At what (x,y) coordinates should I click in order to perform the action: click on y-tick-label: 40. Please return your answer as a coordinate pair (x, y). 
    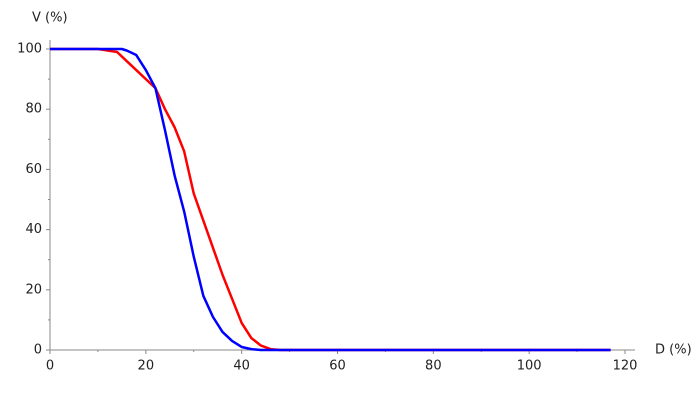
    Looking at the image, I should click on (33, 229).